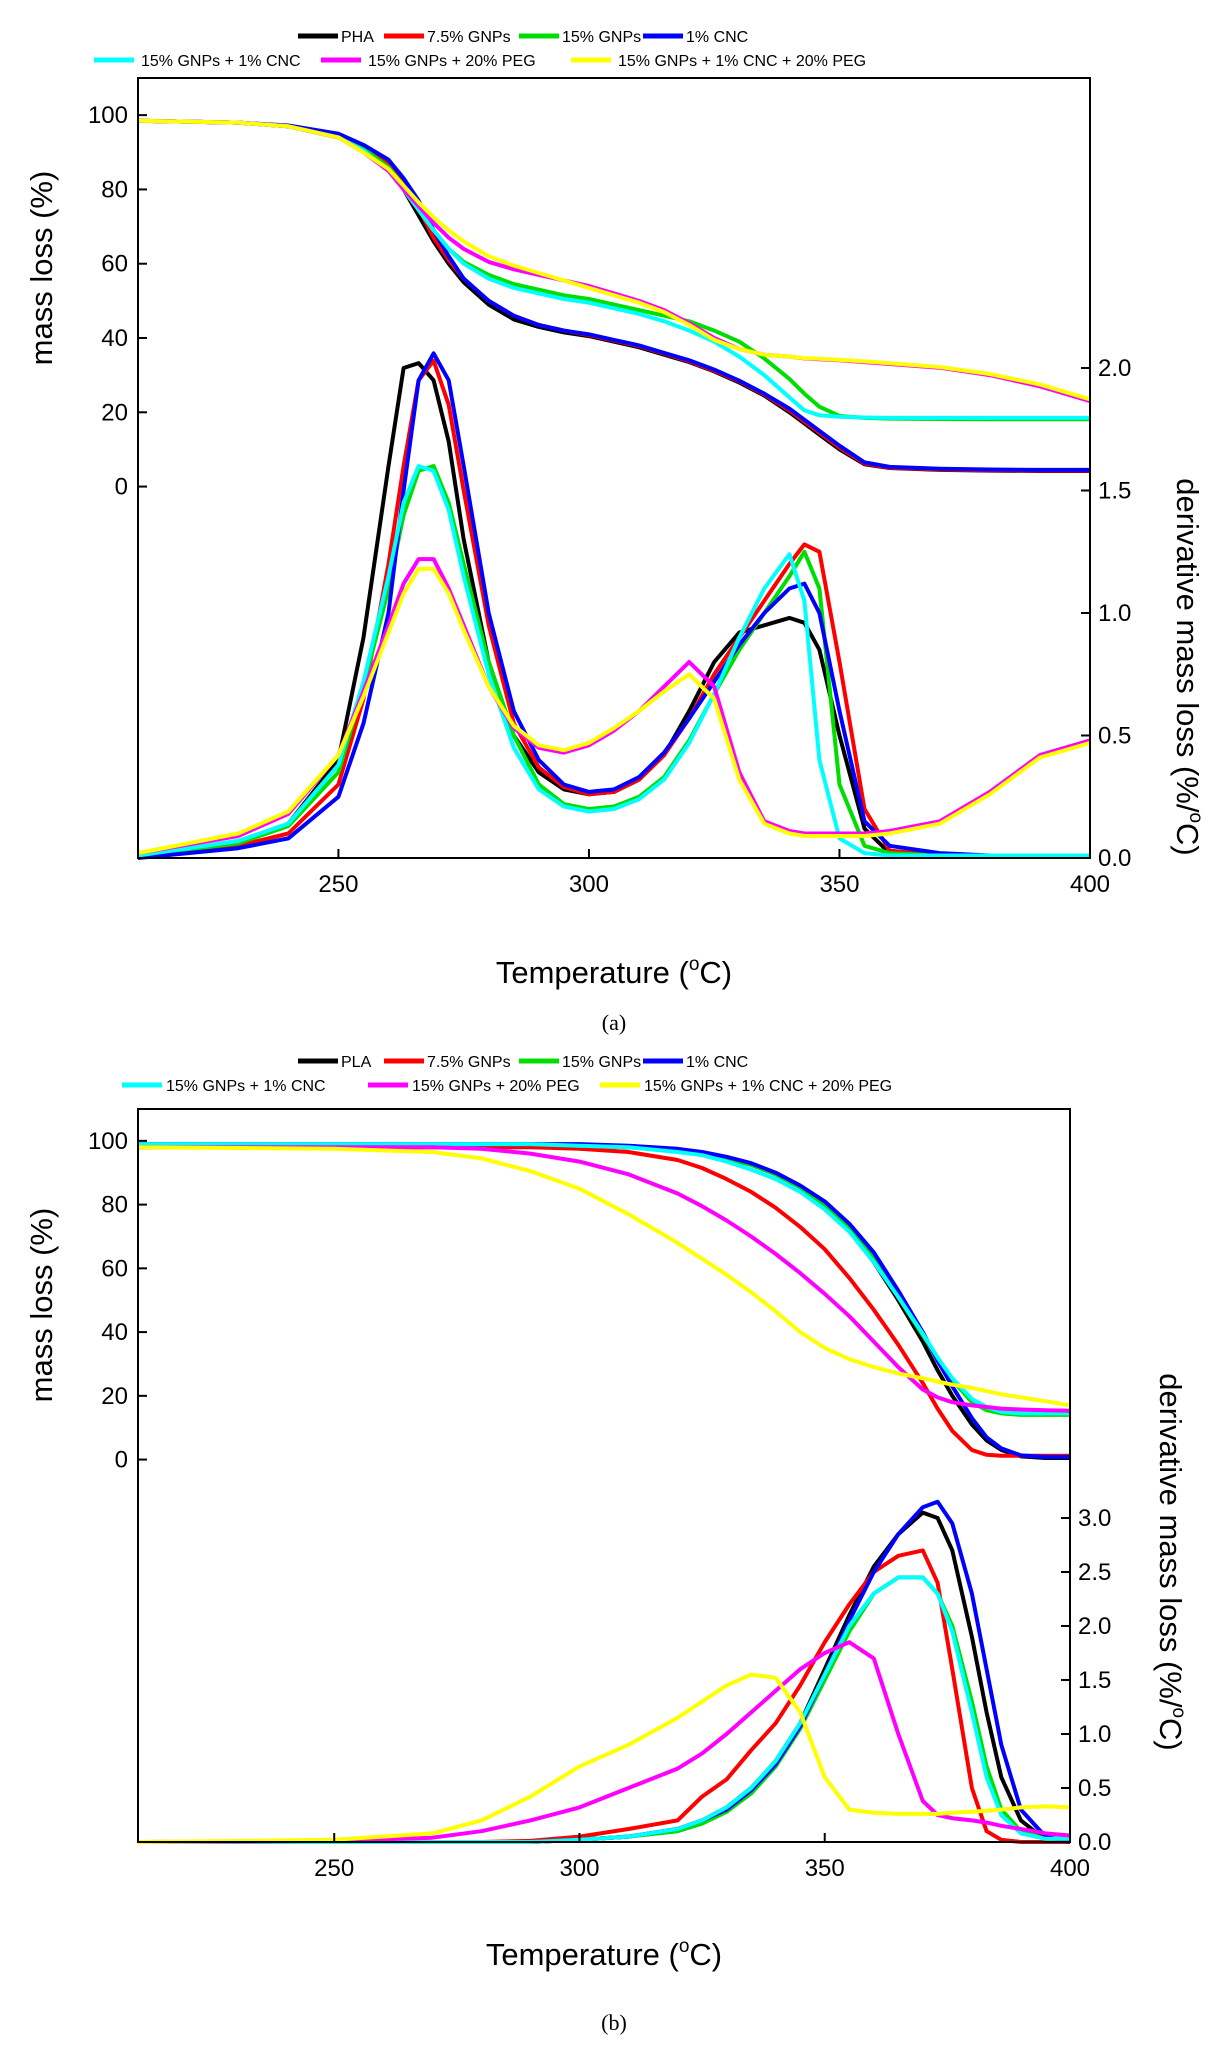 The image size is (1228, 2048). What do you see at coordinates (1114, 368) in the screenshot?
I see `y2-tick-label-a-0: 2.0` at bounding box center [1114, 368].